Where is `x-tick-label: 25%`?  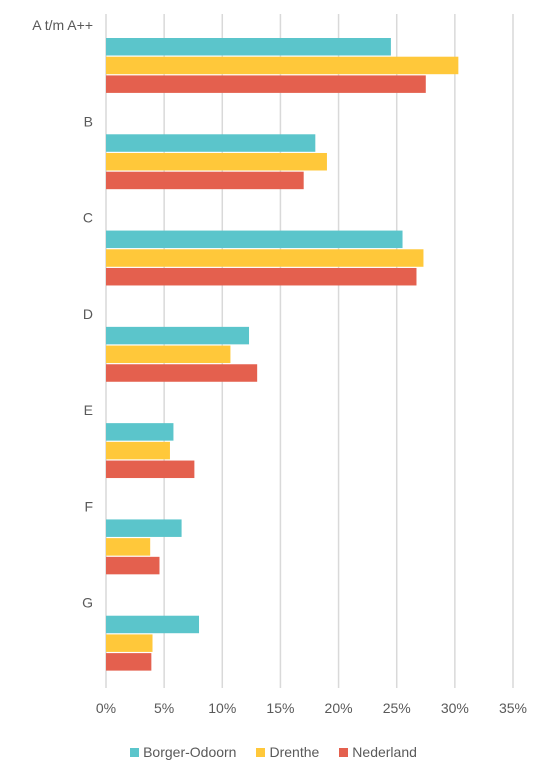
x-tick-label: 25% is located at coordinates (397, 708).